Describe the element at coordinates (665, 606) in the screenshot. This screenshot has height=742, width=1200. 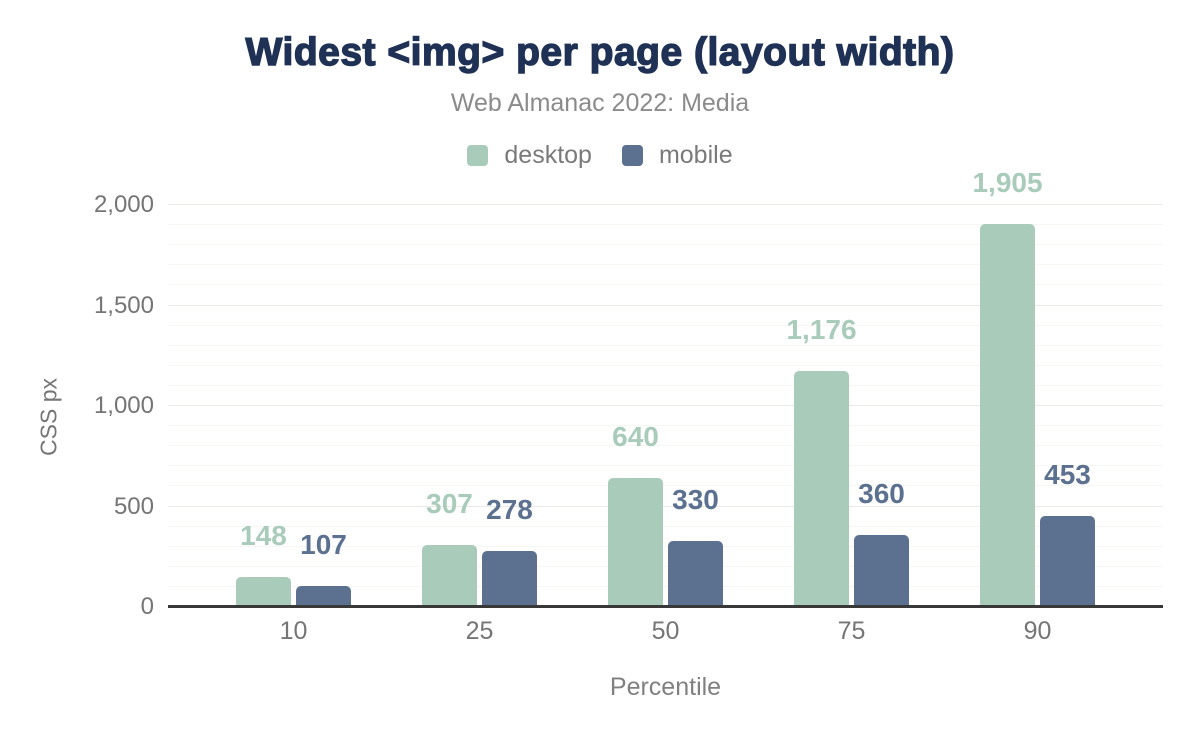
I see `x-axis-line` at that location.